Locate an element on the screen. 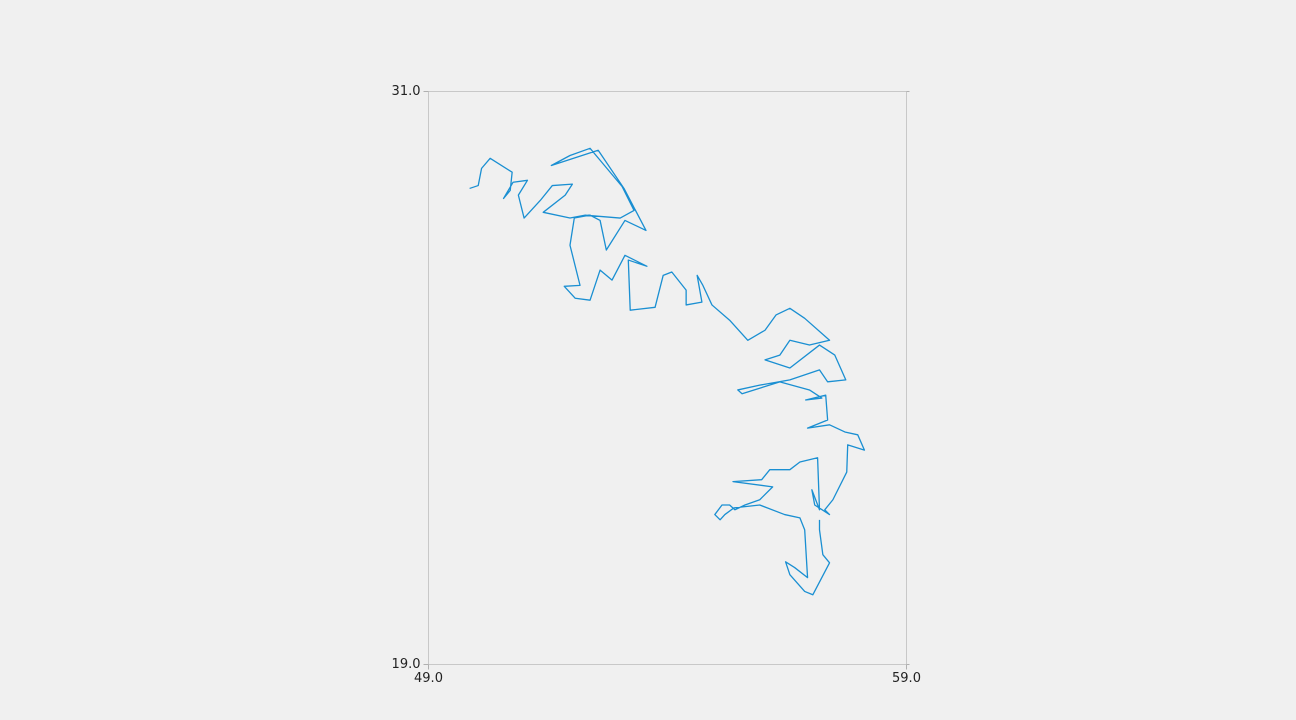  x-tick-label: 49.0 is located at coordinates (428, 678).